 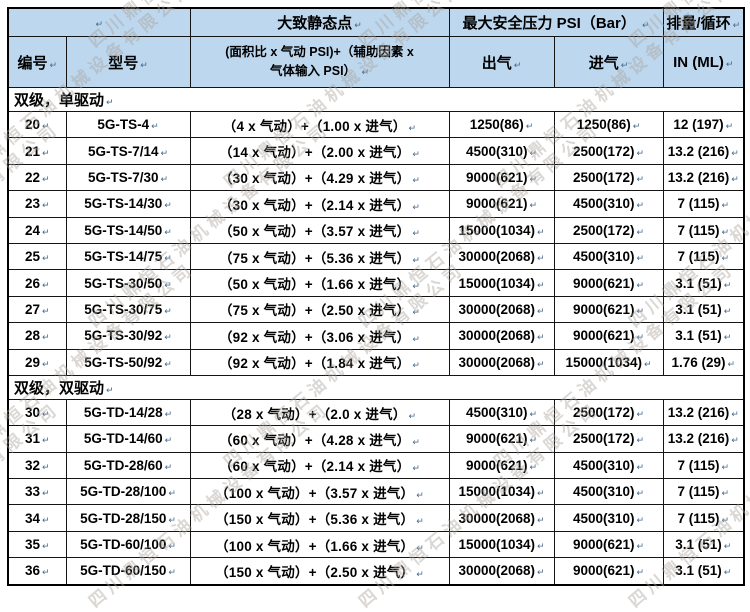 What do you see at coordinates (314, 311) in the screenshot?
I see `cell-text: （75 x 气动）+（2.50 x 进气）` at bounding box center [314, 311].